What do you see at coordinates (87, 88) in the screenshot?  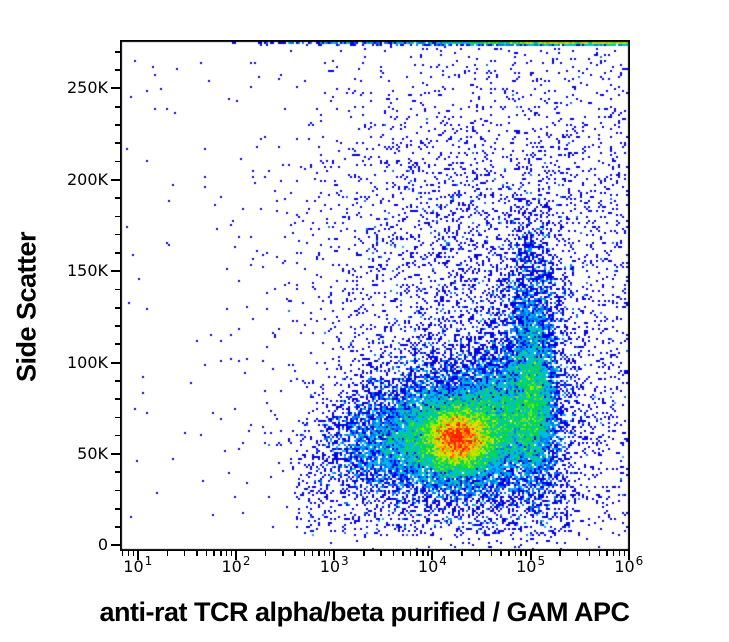 I see `y-tick-label: 250K` at bounding box center [87, 88].